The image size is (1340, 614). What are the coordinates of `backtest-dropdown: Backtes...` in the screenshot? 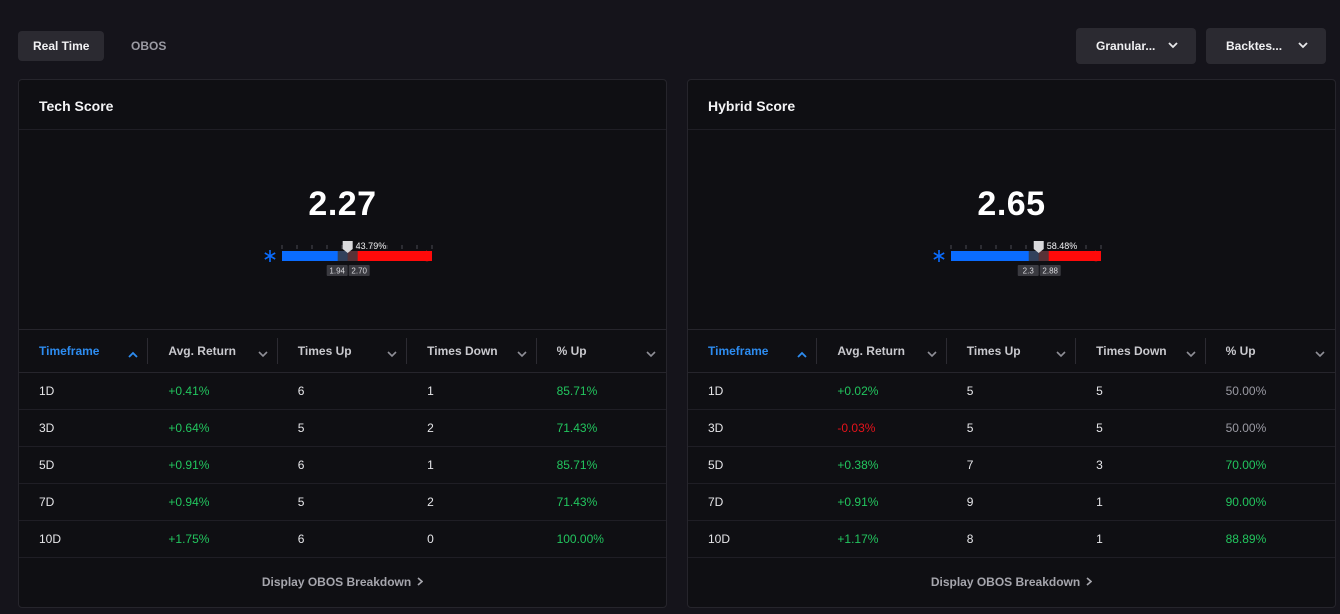 It's located at (1266, 46).